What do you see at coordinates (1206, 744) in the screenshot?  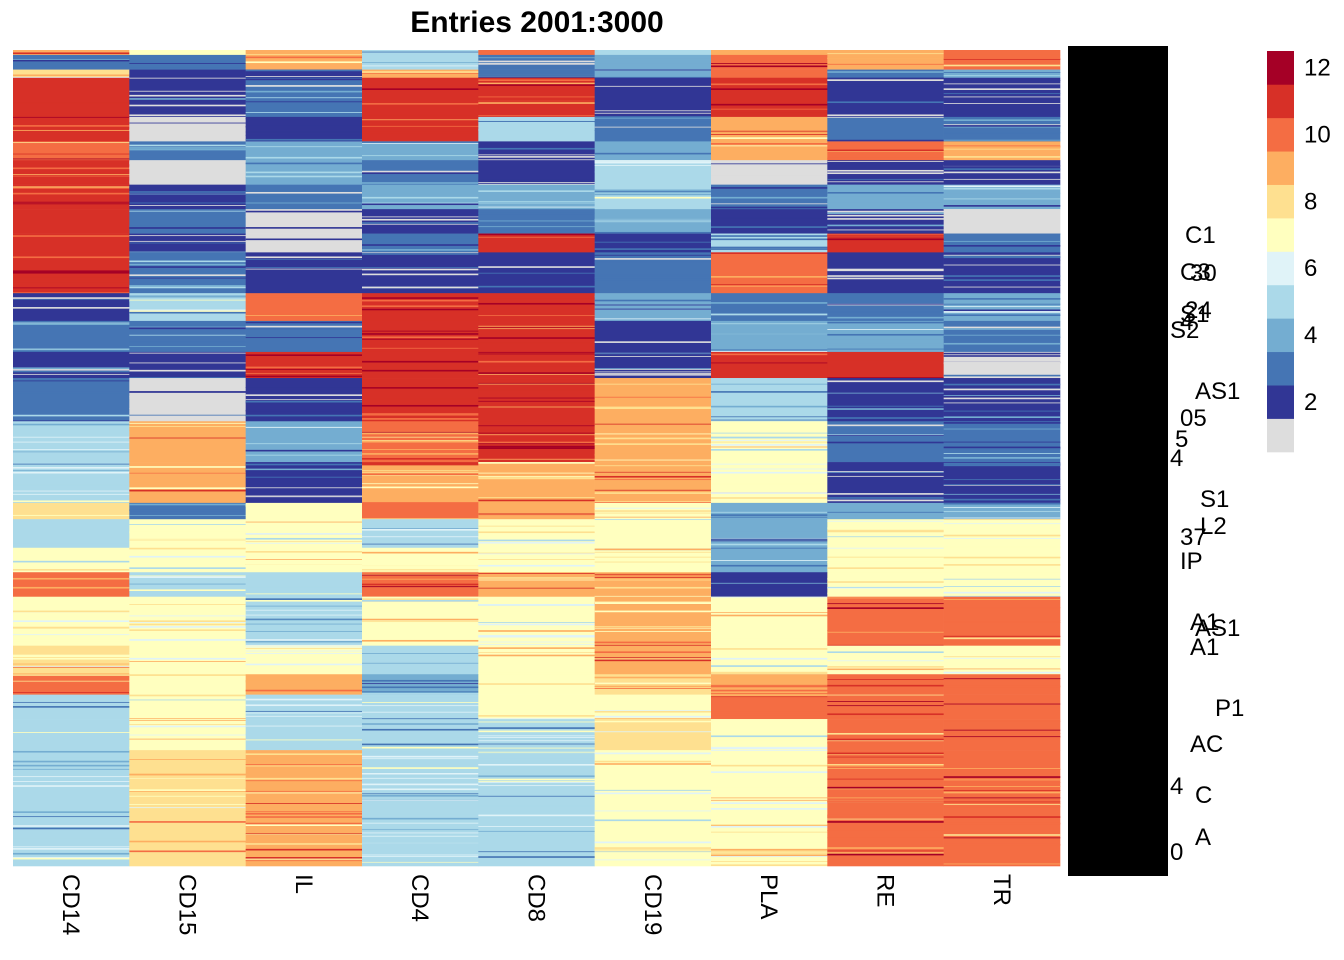 I see `row-label: AC` at bounding box center [1206, 744].